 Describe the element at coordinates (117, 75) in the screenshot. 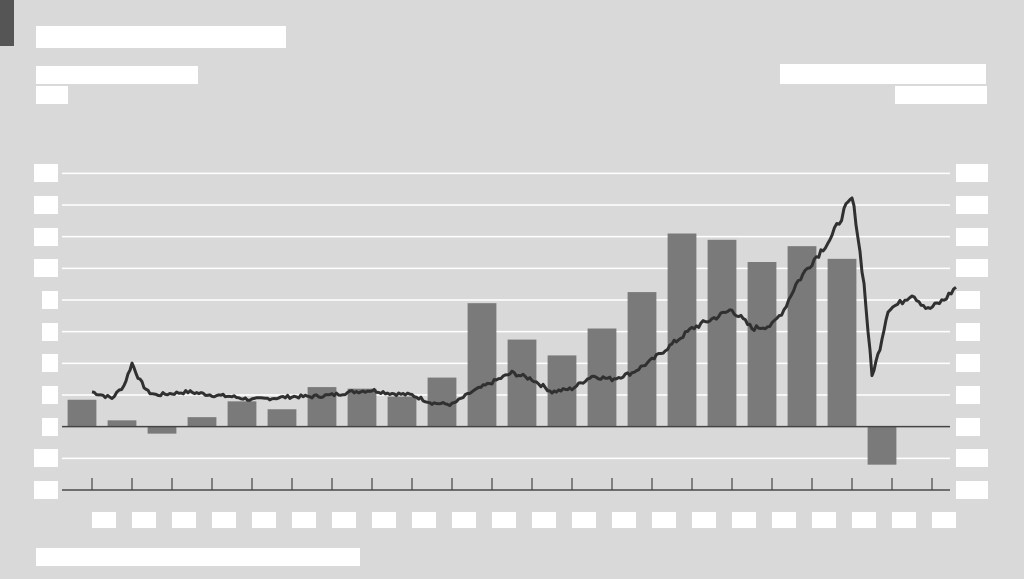

I see `left-axis-subtitle` at that location.